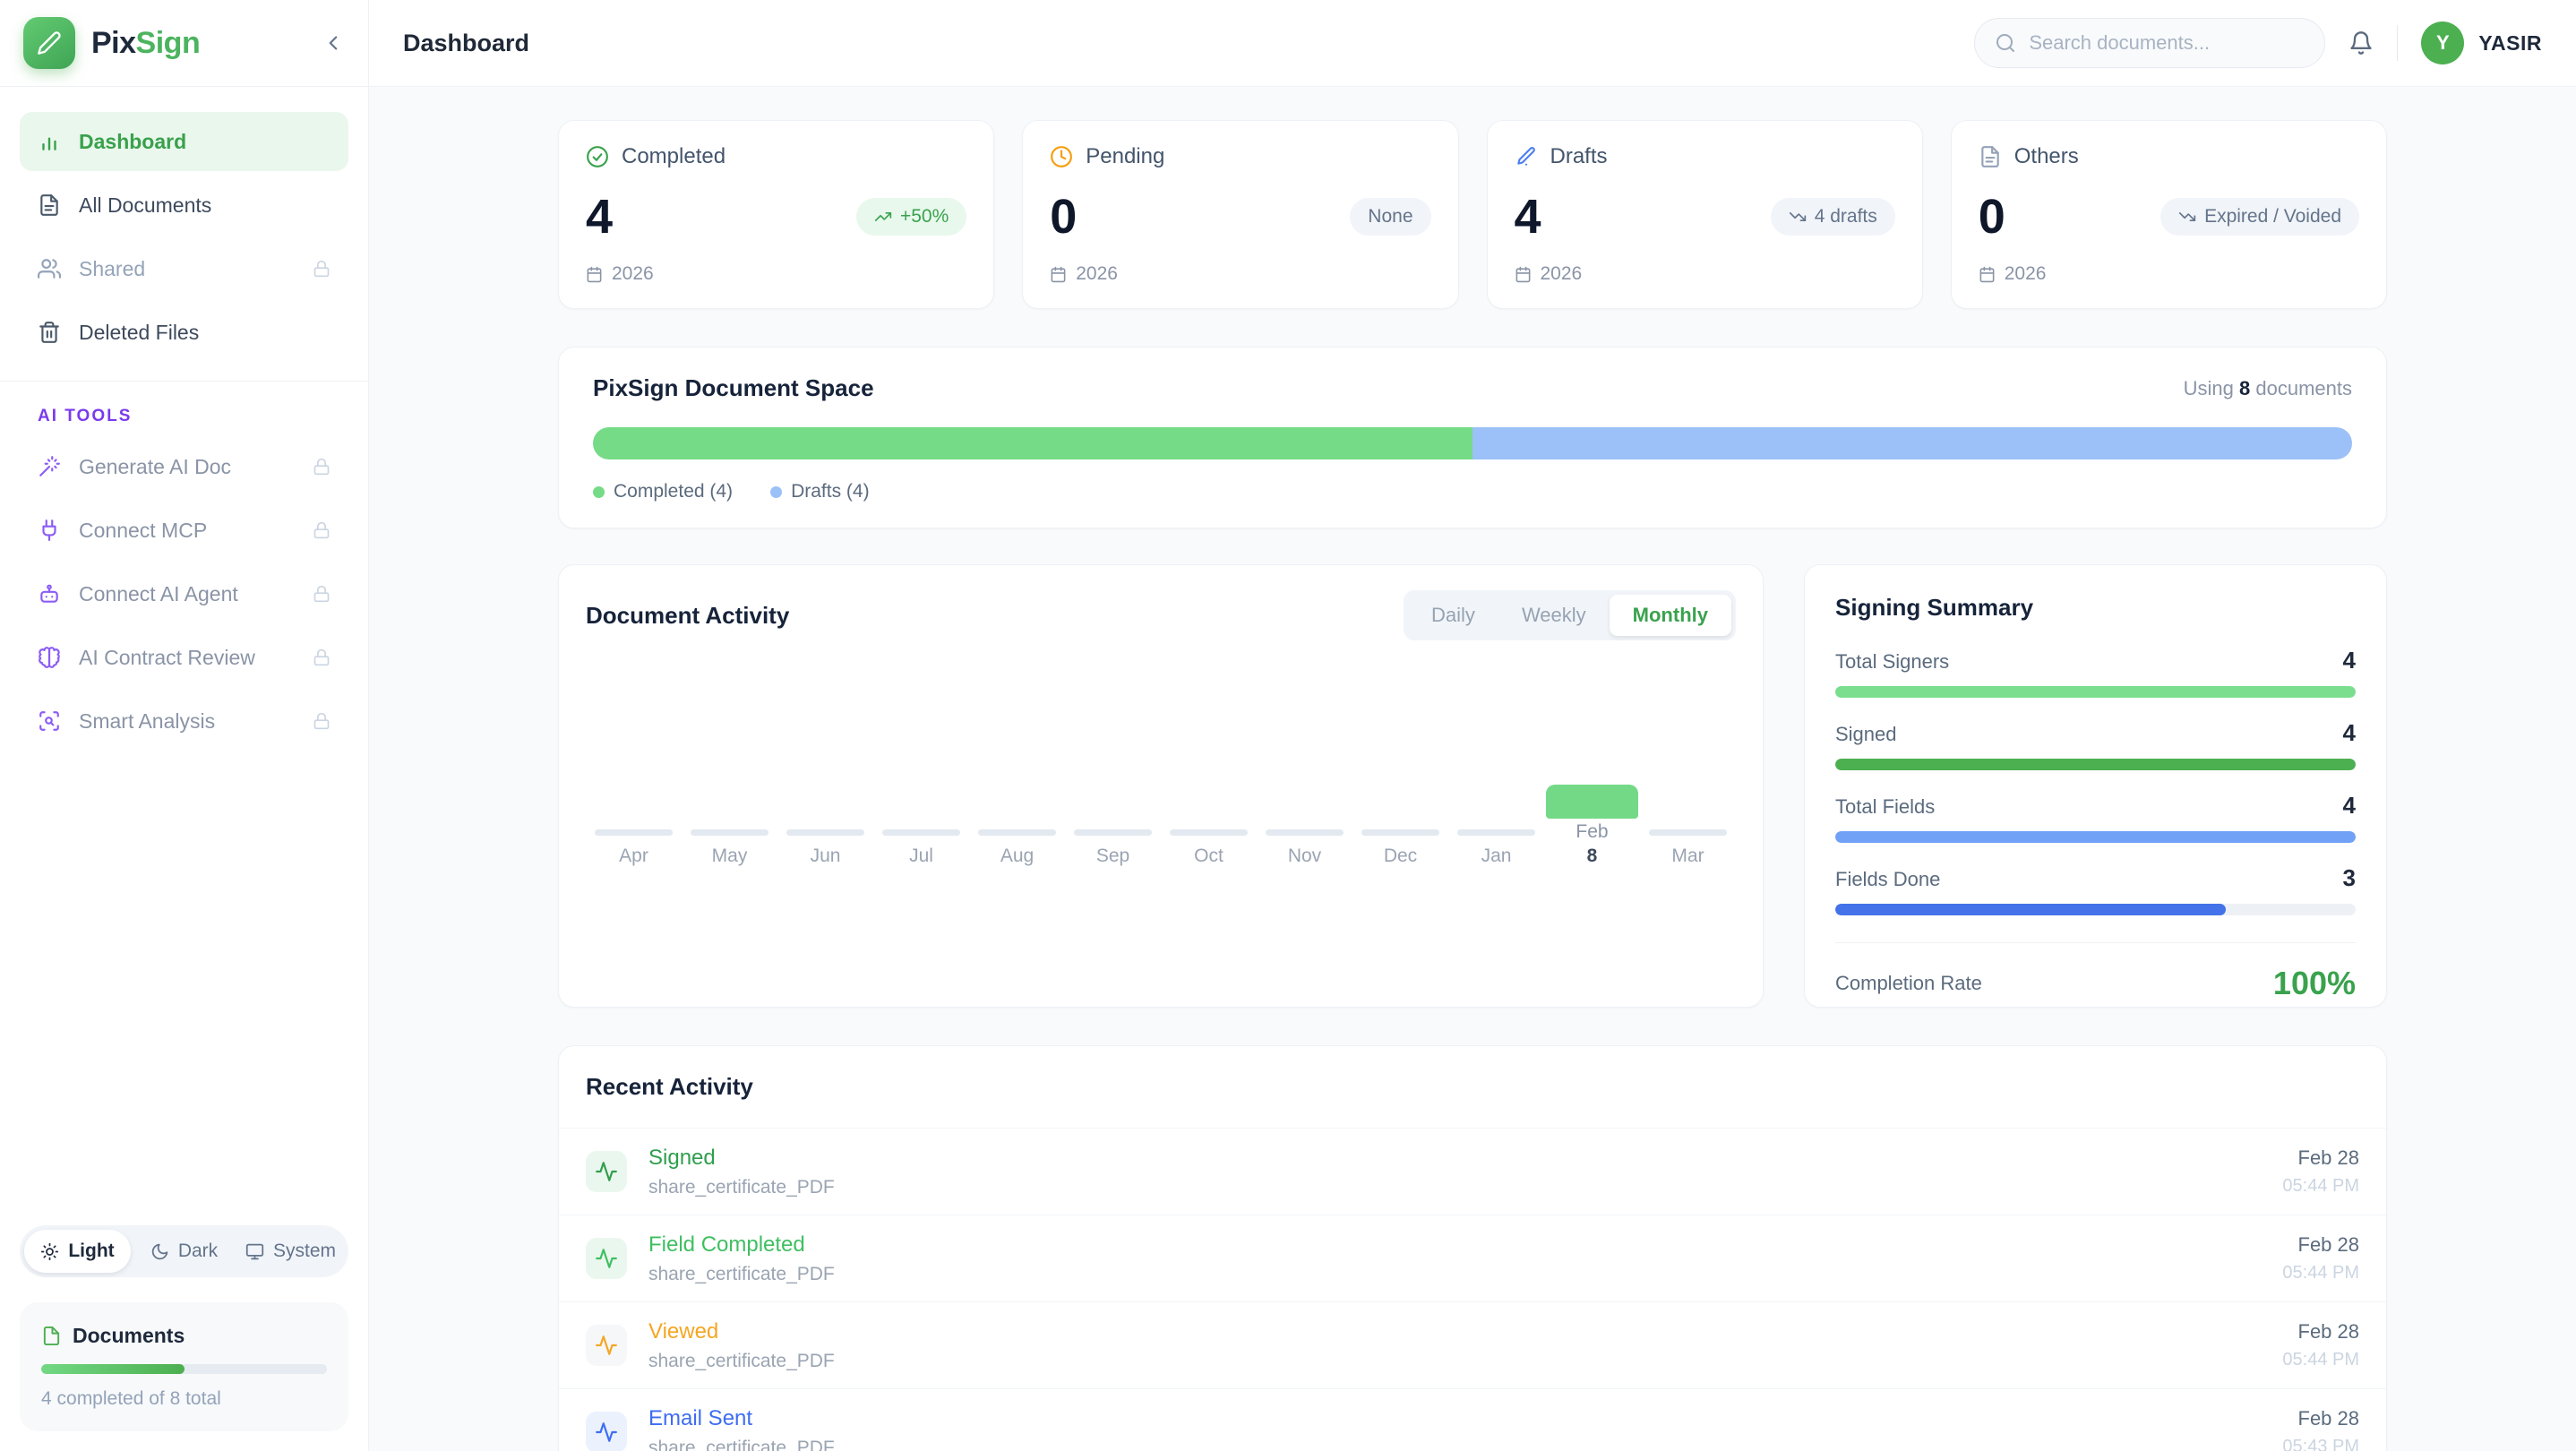  What do you see at coordinates (49, 43) in the screenshot?
I see `pencil-icon` at bounding box center [49, 43].